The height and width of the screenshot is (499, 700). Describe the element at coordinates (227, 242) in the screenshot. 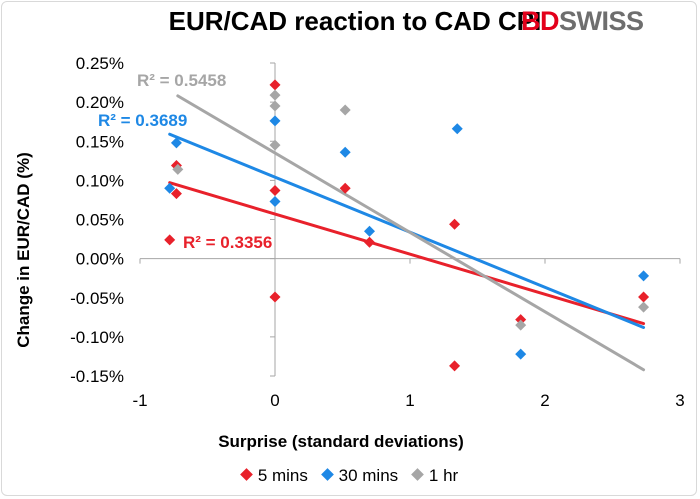

I see `r2-label-5-mins: R² = 0.3356` at that location.